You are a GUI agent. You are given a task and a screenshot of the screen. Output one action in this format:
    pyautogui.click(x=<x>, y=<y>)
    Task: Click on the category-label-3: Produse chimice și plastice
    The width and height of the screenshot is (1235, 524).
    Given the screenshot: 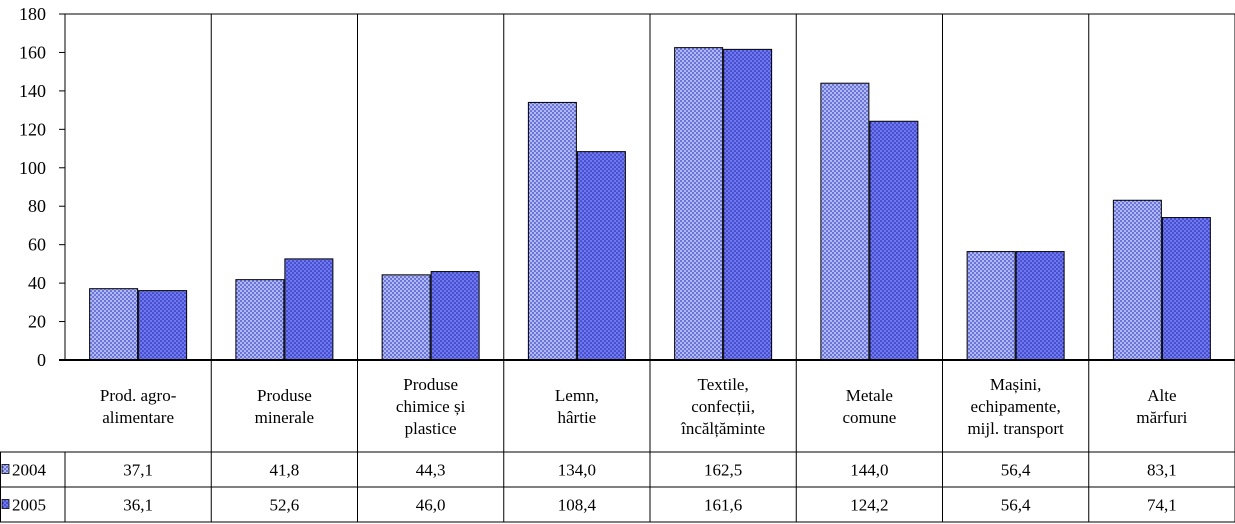 What is the action you would take?
    pyautogui.click(x=431, y=406)
    